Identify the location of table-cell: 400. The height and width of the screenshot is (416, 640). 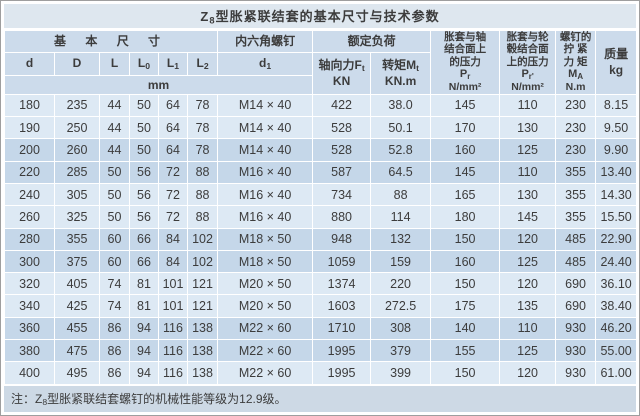
(29, 373).